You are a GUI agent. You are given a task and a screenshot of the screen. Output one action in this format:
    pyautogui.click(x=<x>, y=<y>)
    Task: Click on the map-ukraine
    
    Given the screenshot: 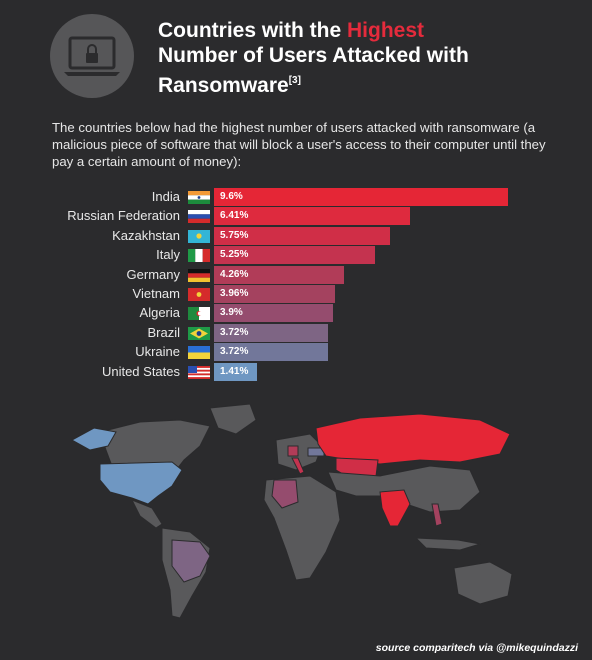 What is the action you would take?
    pyautogui.click(x=316, y=452)
    